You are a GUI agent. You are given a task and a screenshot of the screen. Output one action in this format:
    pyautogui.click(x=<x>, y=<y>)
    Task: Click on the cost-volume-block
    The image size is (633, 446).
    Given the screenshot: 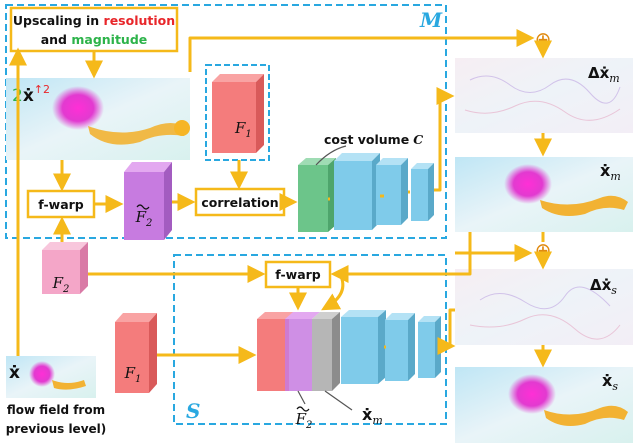 What is the action you would take?
    pyautogui.click(x=317, y=195)
    